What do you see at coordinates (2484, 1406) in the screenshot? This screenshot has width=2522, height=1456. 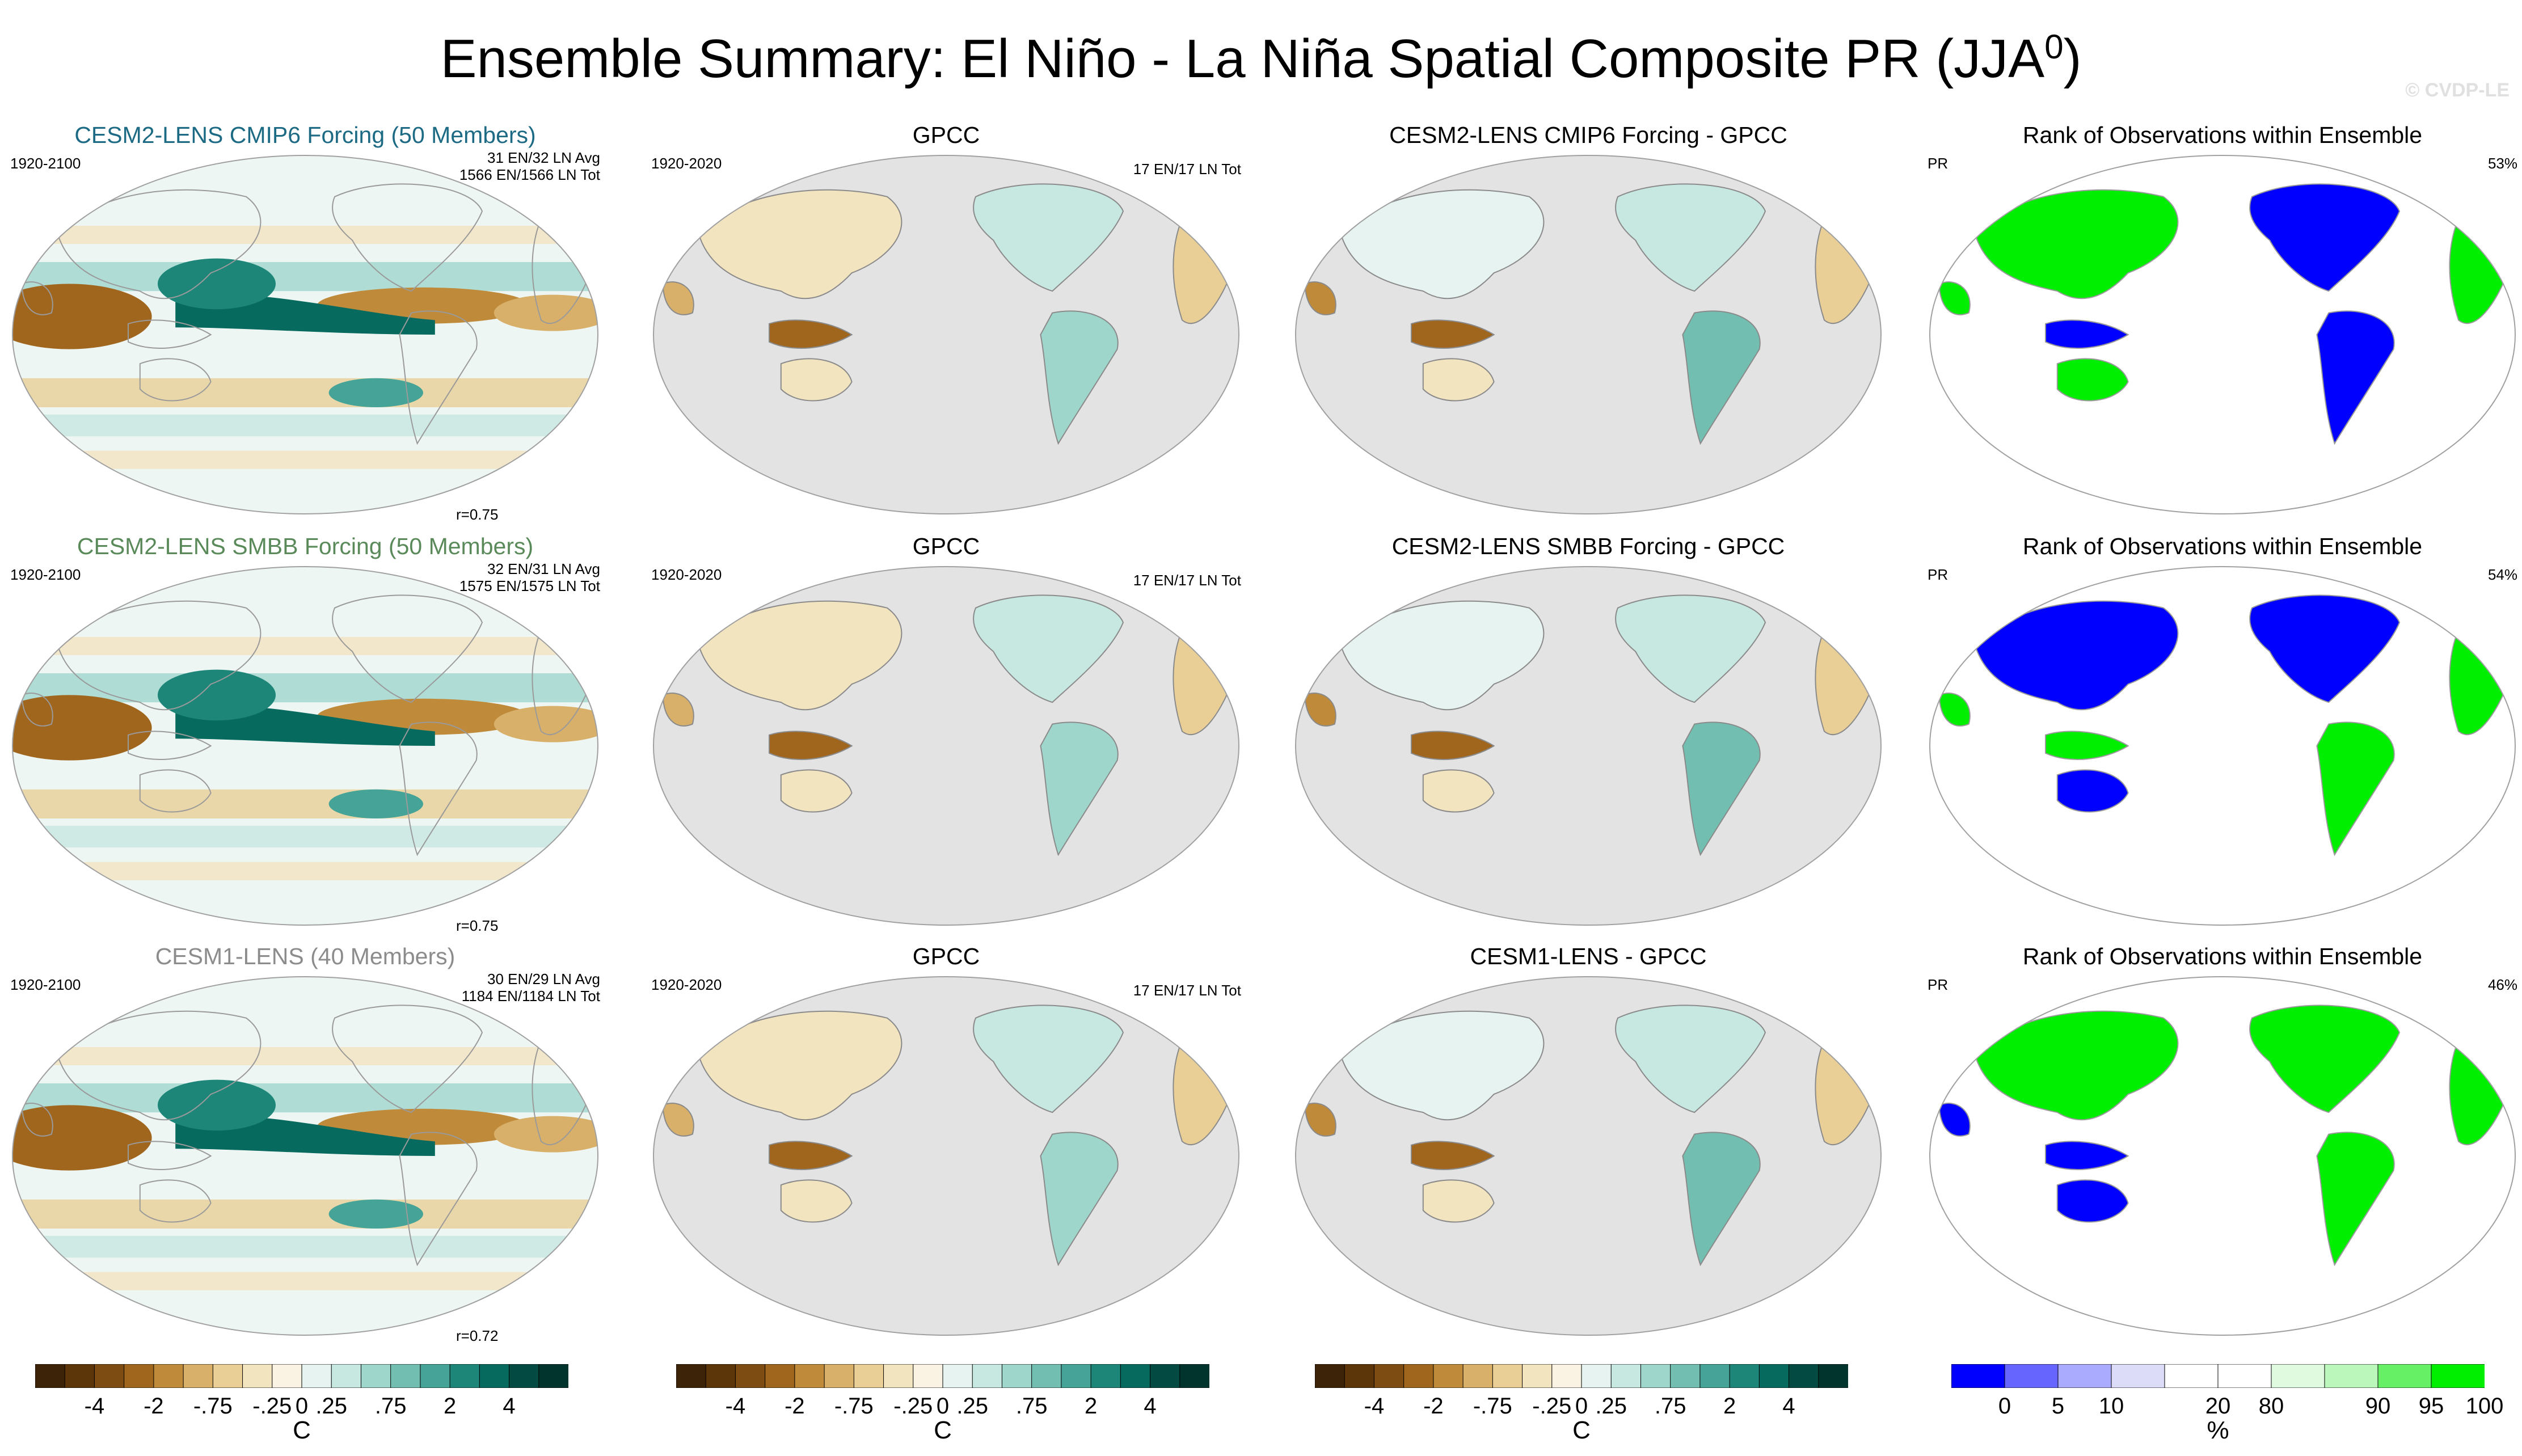 I see `colorbar-tick-label: 100` at bounding box center [2484, 1406].